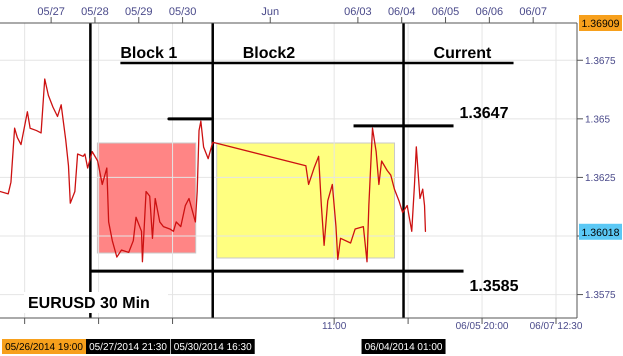 The width and height of the screenshot is (623, 356). What do you see at coordinates (556, 326) in the screenshot?
I see `x-tick-label: 06/07 12:30` at bounding box center [556, 326].